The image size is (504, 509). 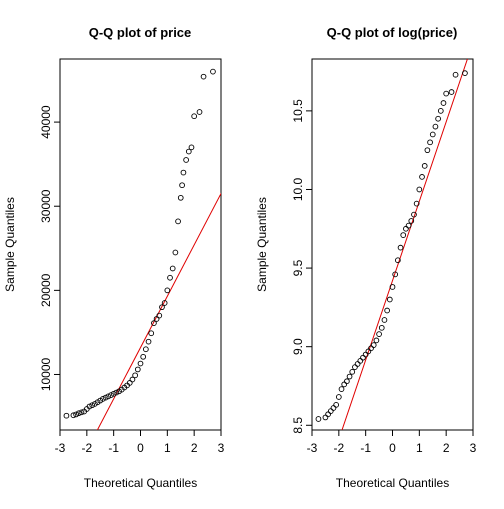 I want to click on panel-2-y-tick-label: 9.5, so click(x=298, y=267).